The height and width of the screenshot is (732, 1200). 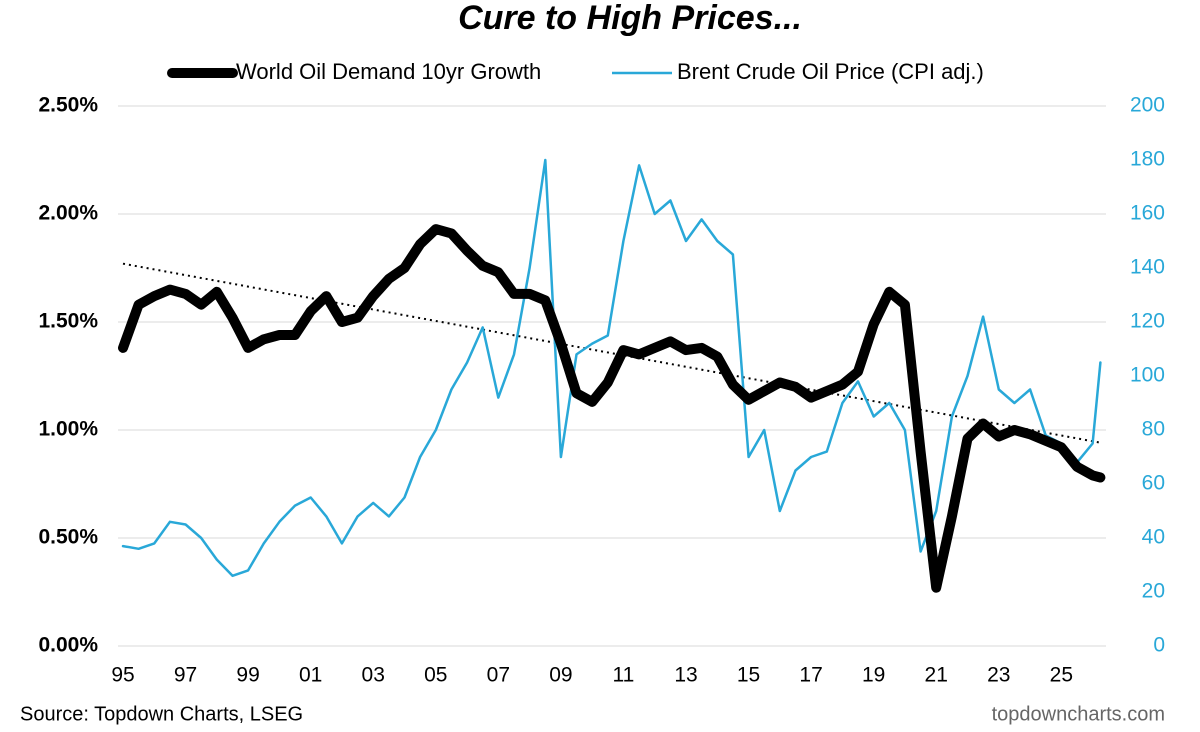 I want to click on x-tick-label: 17, so click(x=810, y=675).